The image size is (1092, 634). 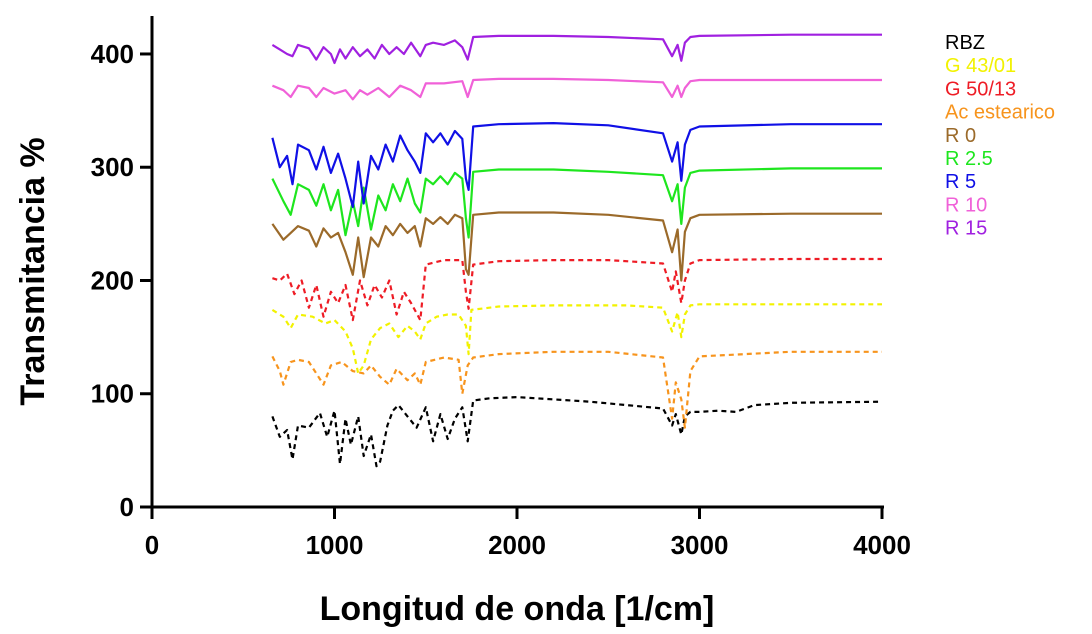 I want to click on legend-item: R 2.5, so click(x=969, y=159).